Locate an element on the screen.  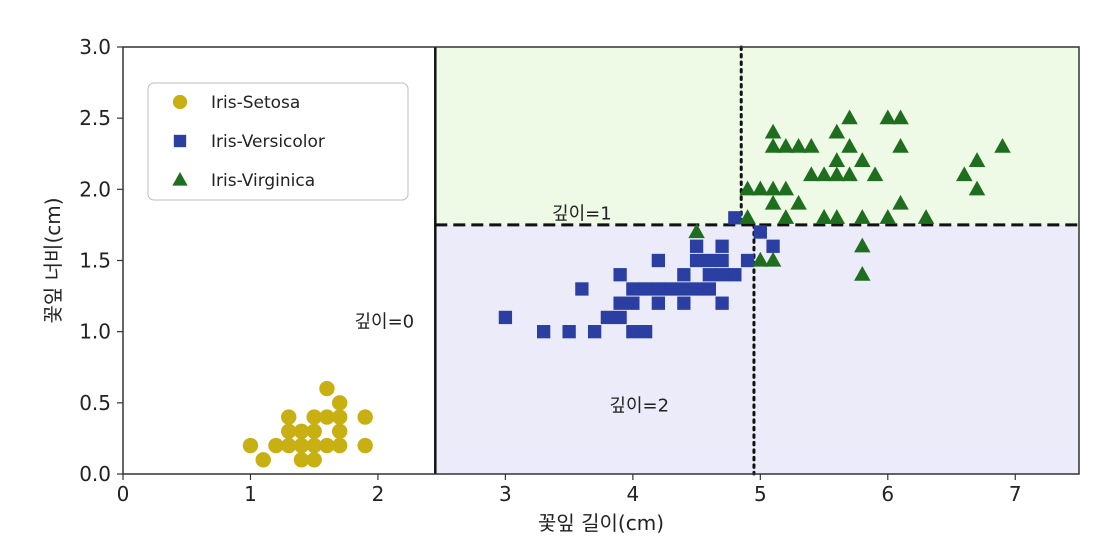
legend-label: Iris-Setosa is located at coordinates (255, 103).